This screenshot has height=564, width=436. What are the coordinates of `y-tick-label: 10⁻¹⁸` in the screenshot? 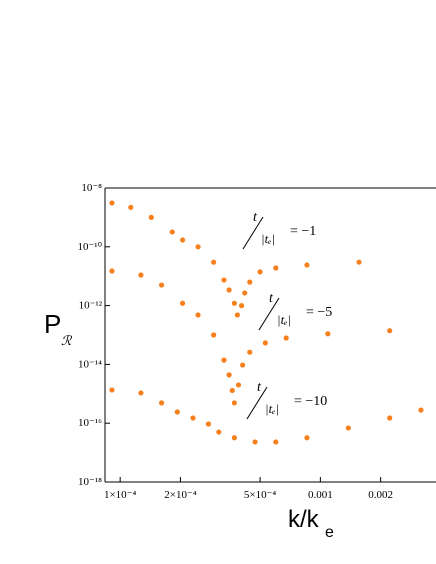 It's located at (90, 482).